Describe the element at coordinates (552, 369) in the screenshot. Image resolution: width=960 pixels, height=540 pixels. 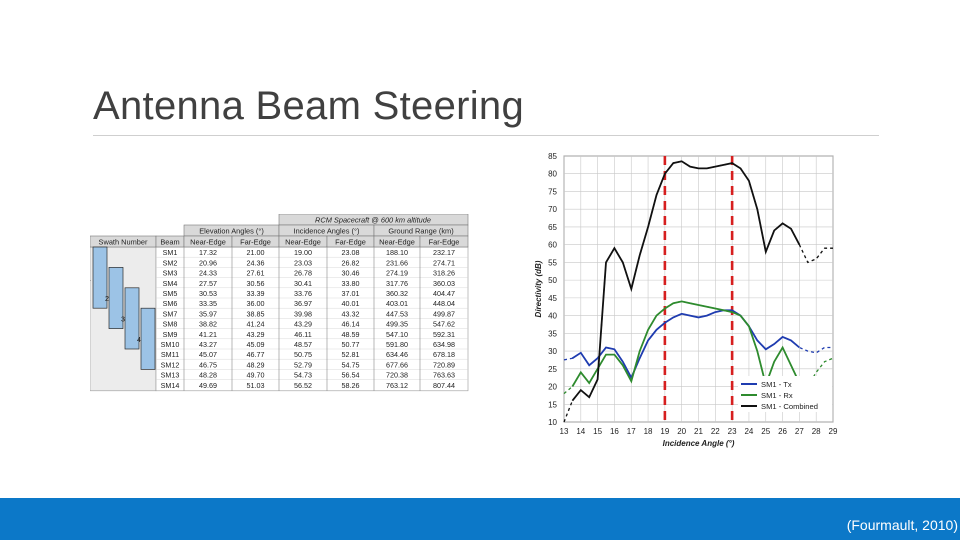
I see `y-tick-label: 25` at that location.